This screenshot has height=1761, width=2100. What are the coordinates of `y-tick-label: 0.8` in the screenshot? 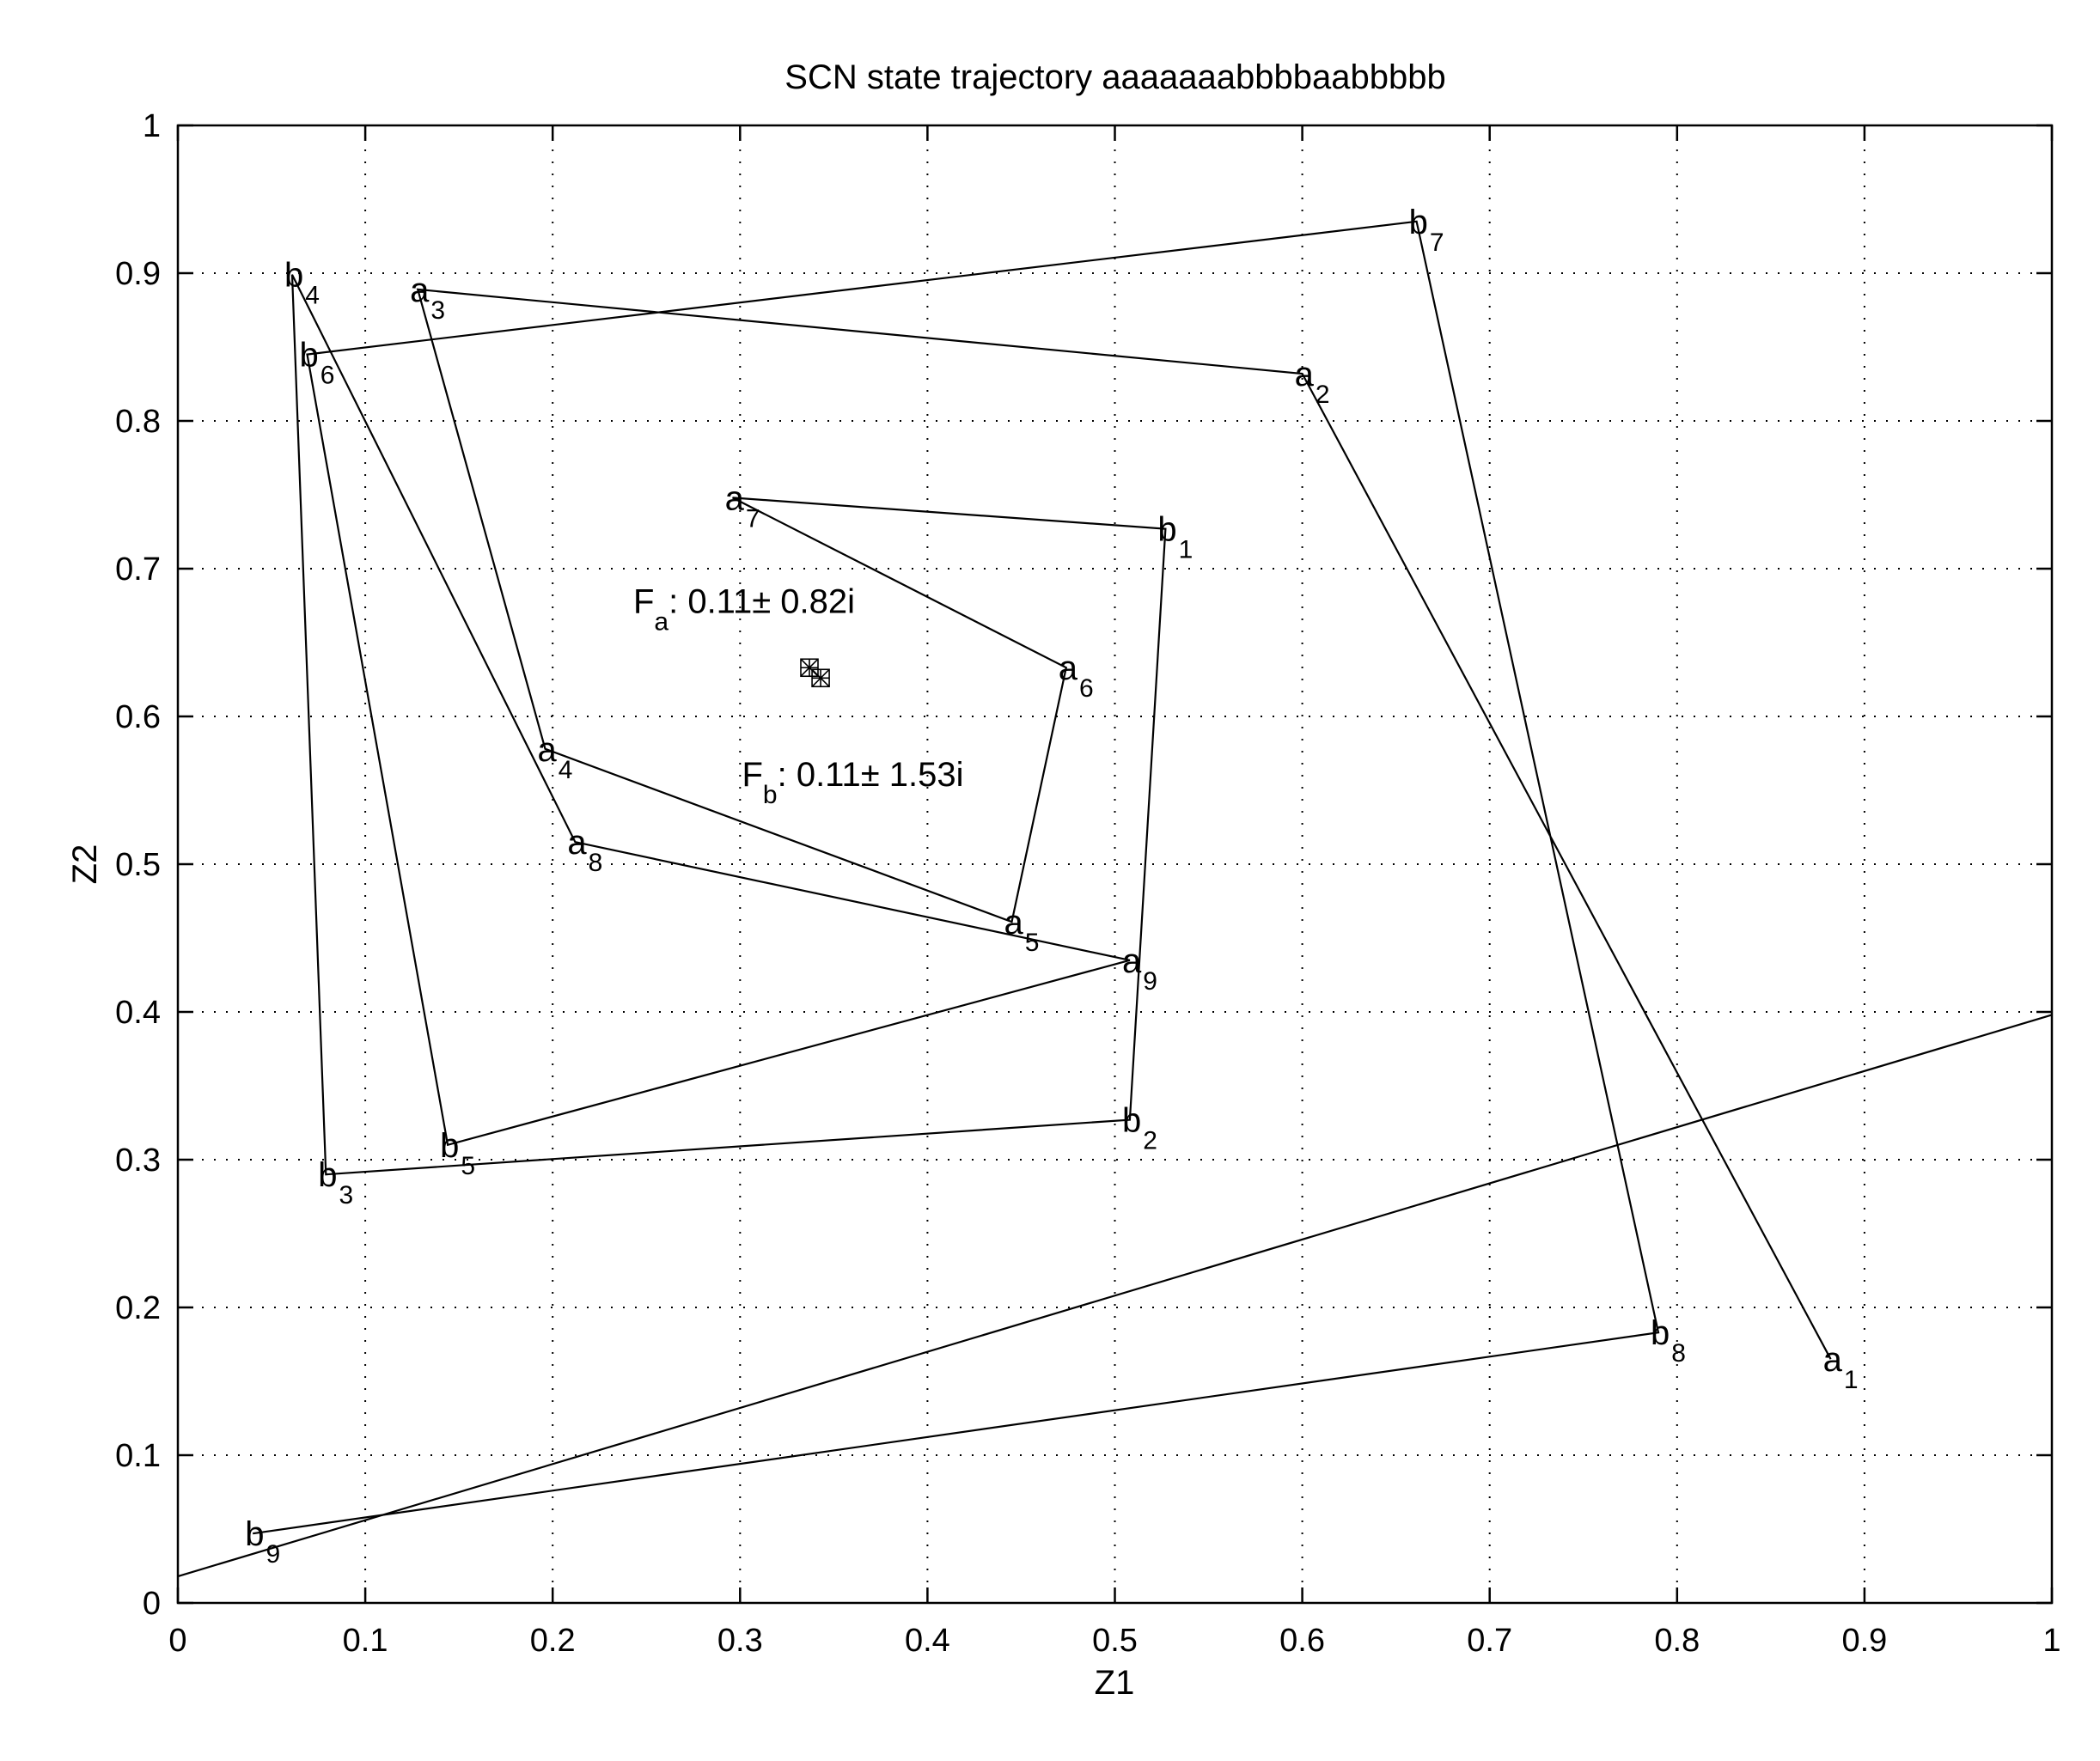 It's located at (138, 422).